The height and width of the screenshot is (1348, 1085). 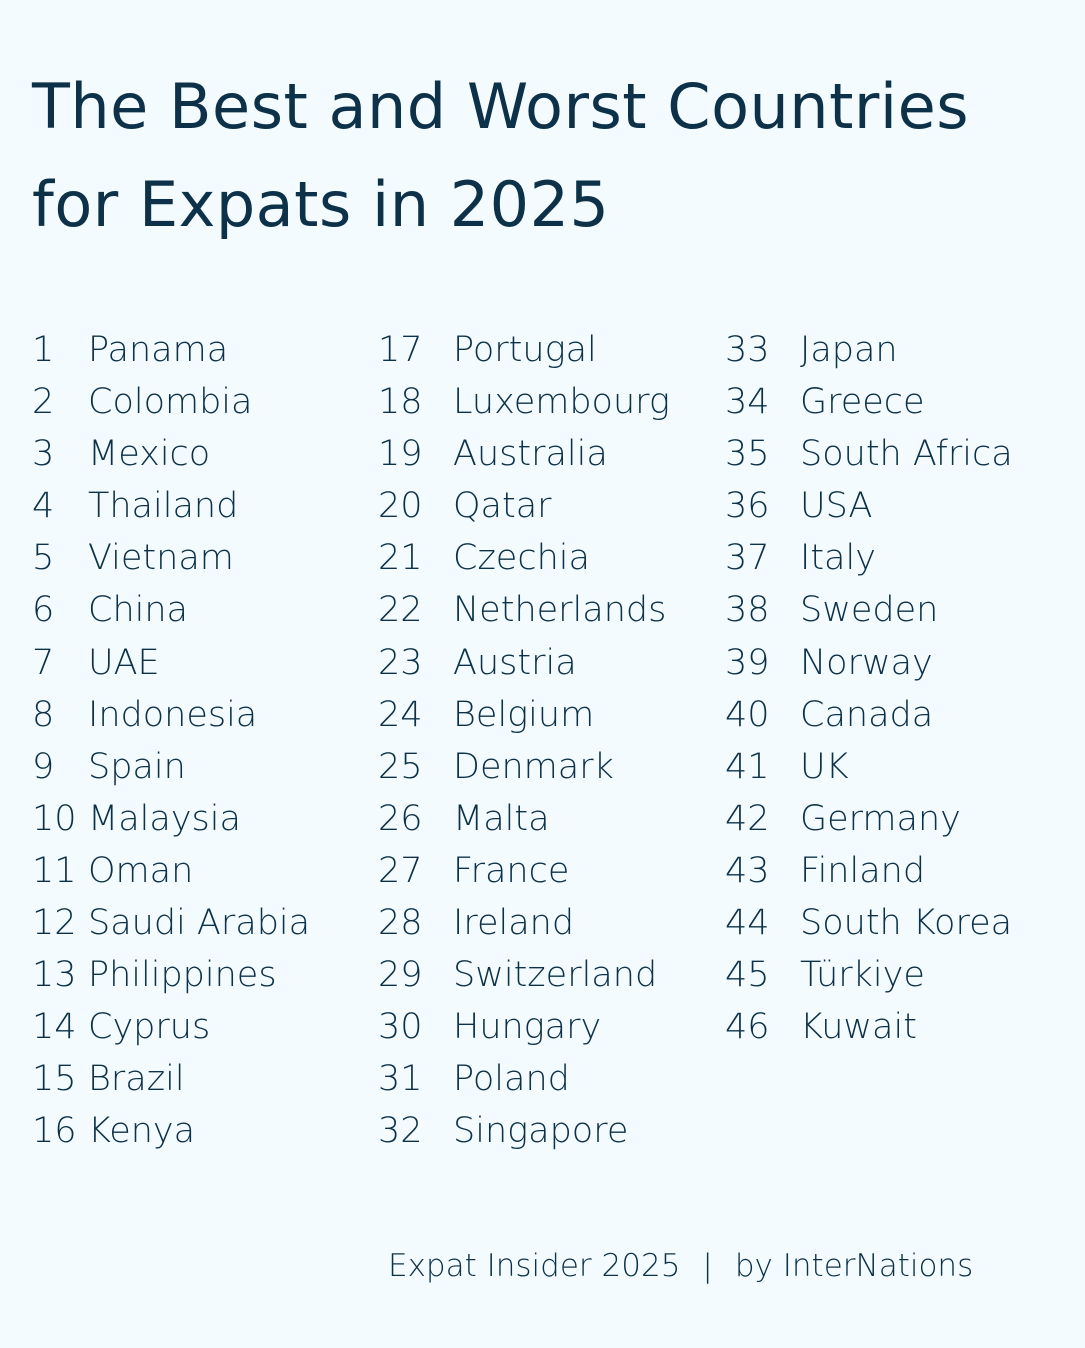 What do you see at coordinates (747, 350) in the screenshot?
I see `rank-number: 33` at bounding box center [747, 350].